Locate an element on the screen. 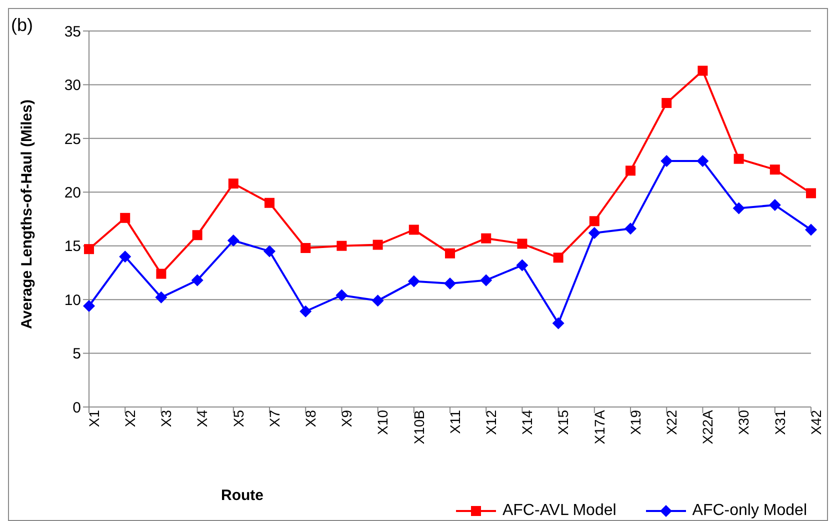 The width and height of the screenshot is (830, 521). x-tick-label: X31 is located at coordinates (780, 422).